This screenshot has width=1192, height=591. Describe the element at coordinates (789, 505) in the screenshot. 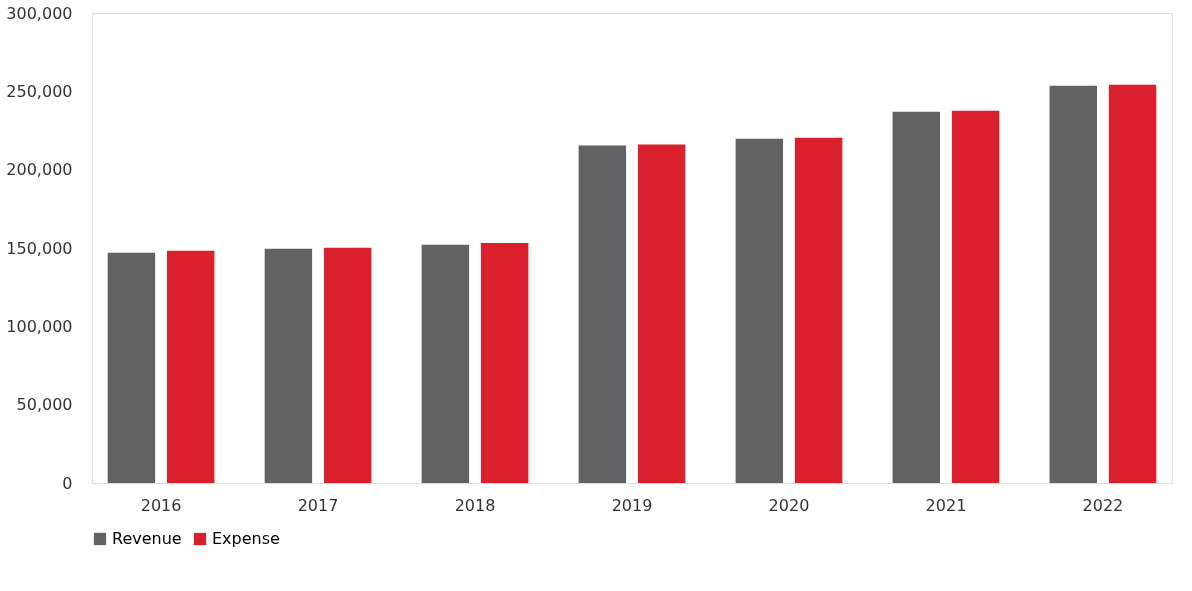

I see `x-tick-label: 2020` at that location.